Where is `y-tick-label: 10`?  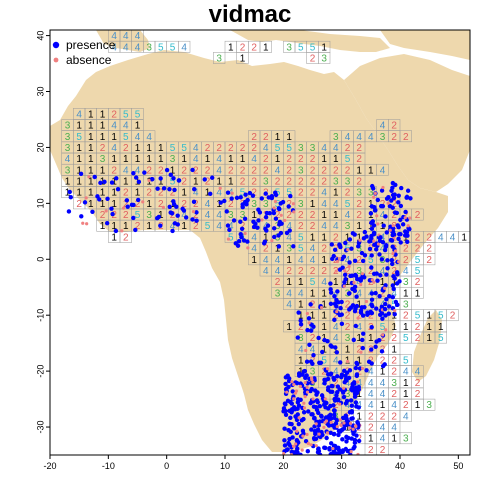
y-tick-label: 10 is located at coordinates (40, 203).